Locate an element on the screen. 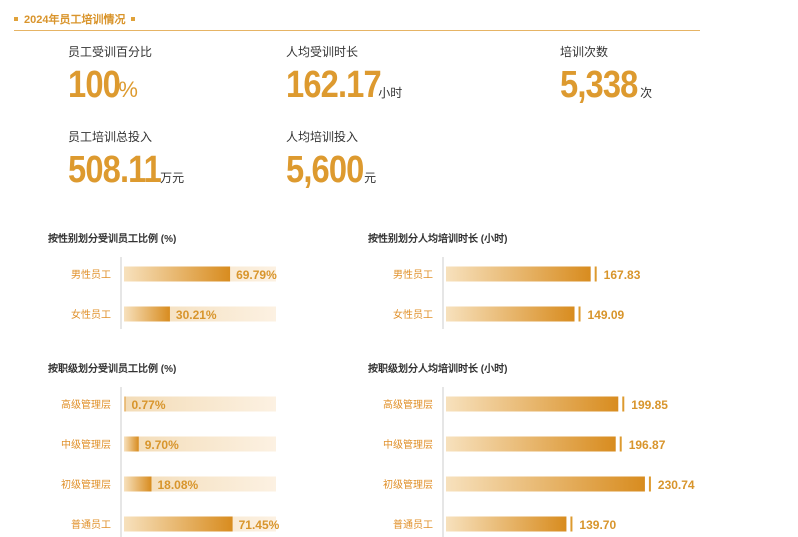 The height and width of the screenshot is (537, 798). stat-total-investment: 员工培训总投入 508.11 万元 is located at coordinates (126, 158).